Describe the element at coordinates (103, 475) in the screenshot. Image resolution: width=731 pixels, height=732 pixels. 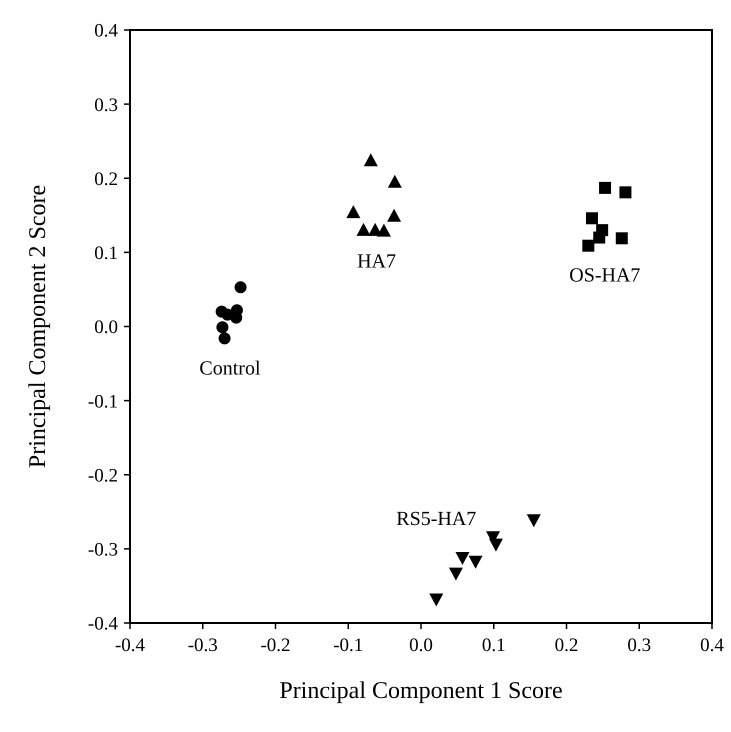
I see `y-tick-label: -0.2` at that location.